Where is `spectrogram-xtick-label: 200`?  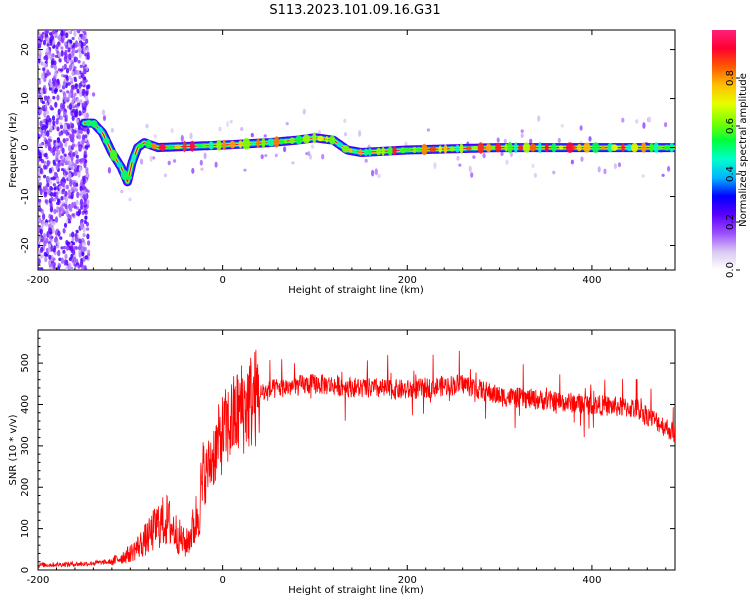 spectrogram-xtick-label: 200 is located at coordinates (407, 280).